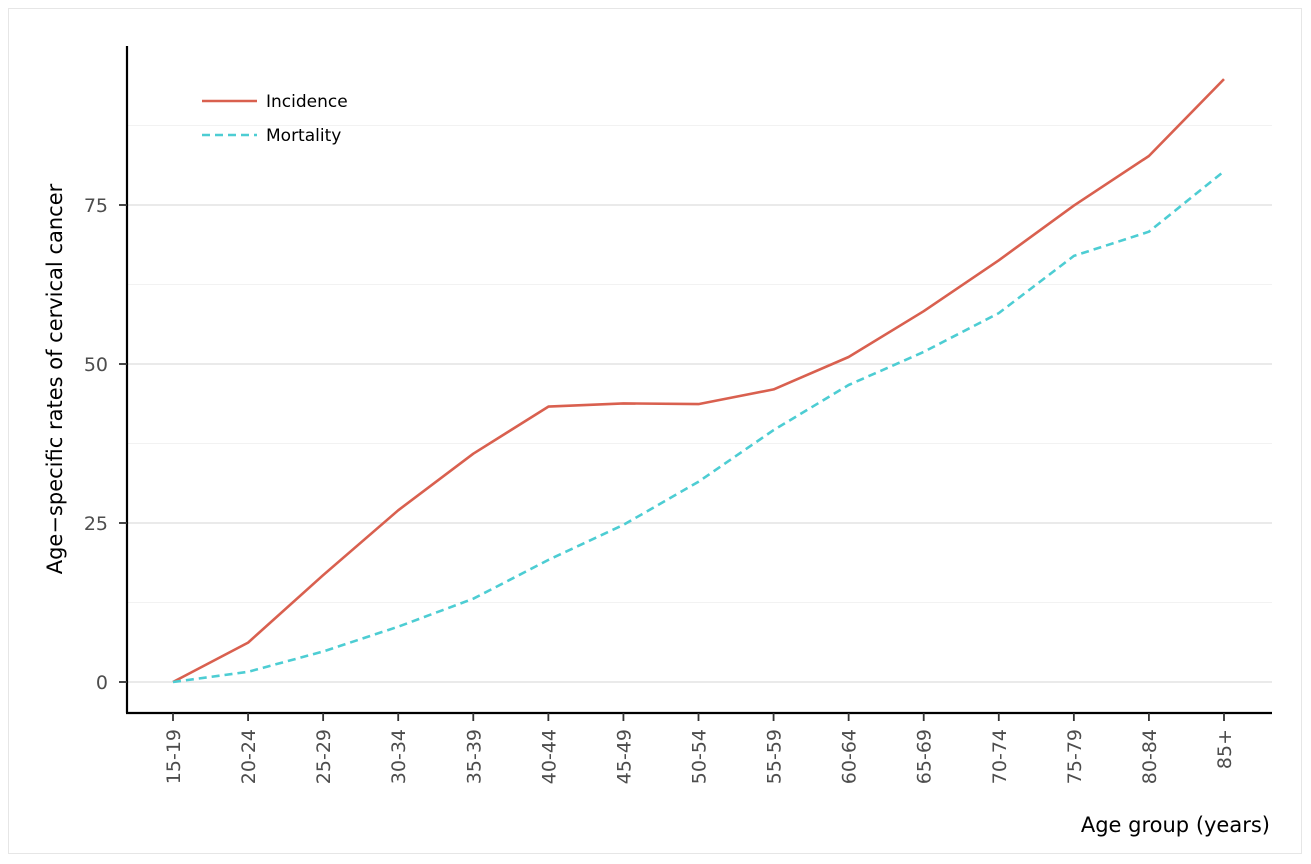  What do you see at coordinates (174, 756) in the screenshot?
I see `x-tick-label: 15-19` at bounding box center [174, 756].